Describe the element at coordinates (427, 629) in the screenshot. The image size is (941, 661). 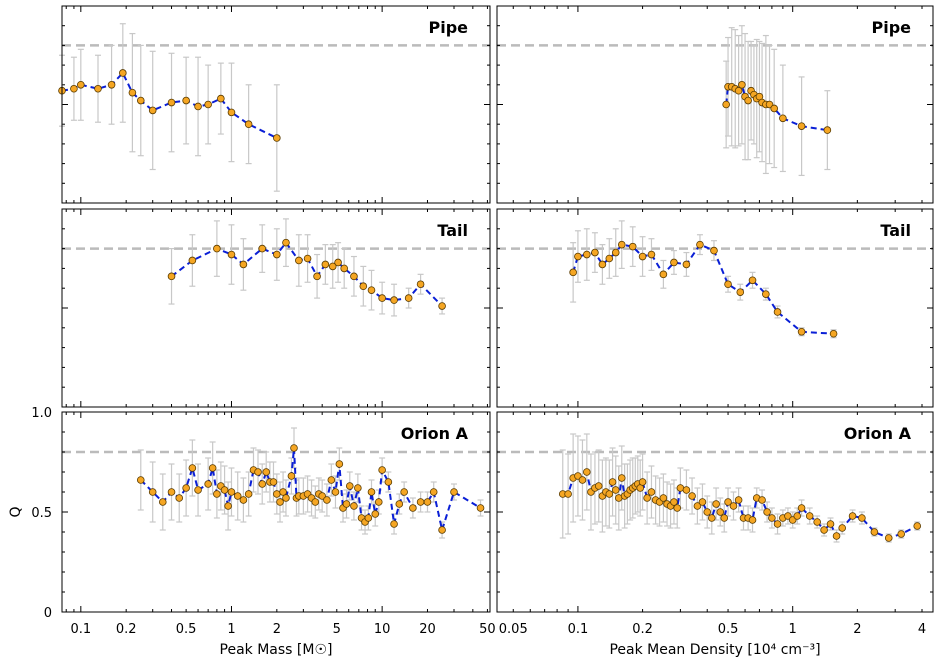
I see `x-tick-label: 20` at that location.